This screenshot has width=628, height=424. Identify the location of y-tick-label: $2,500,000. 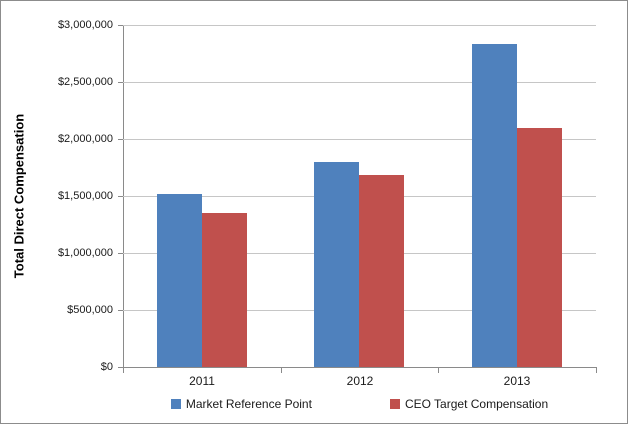
(85, 82).